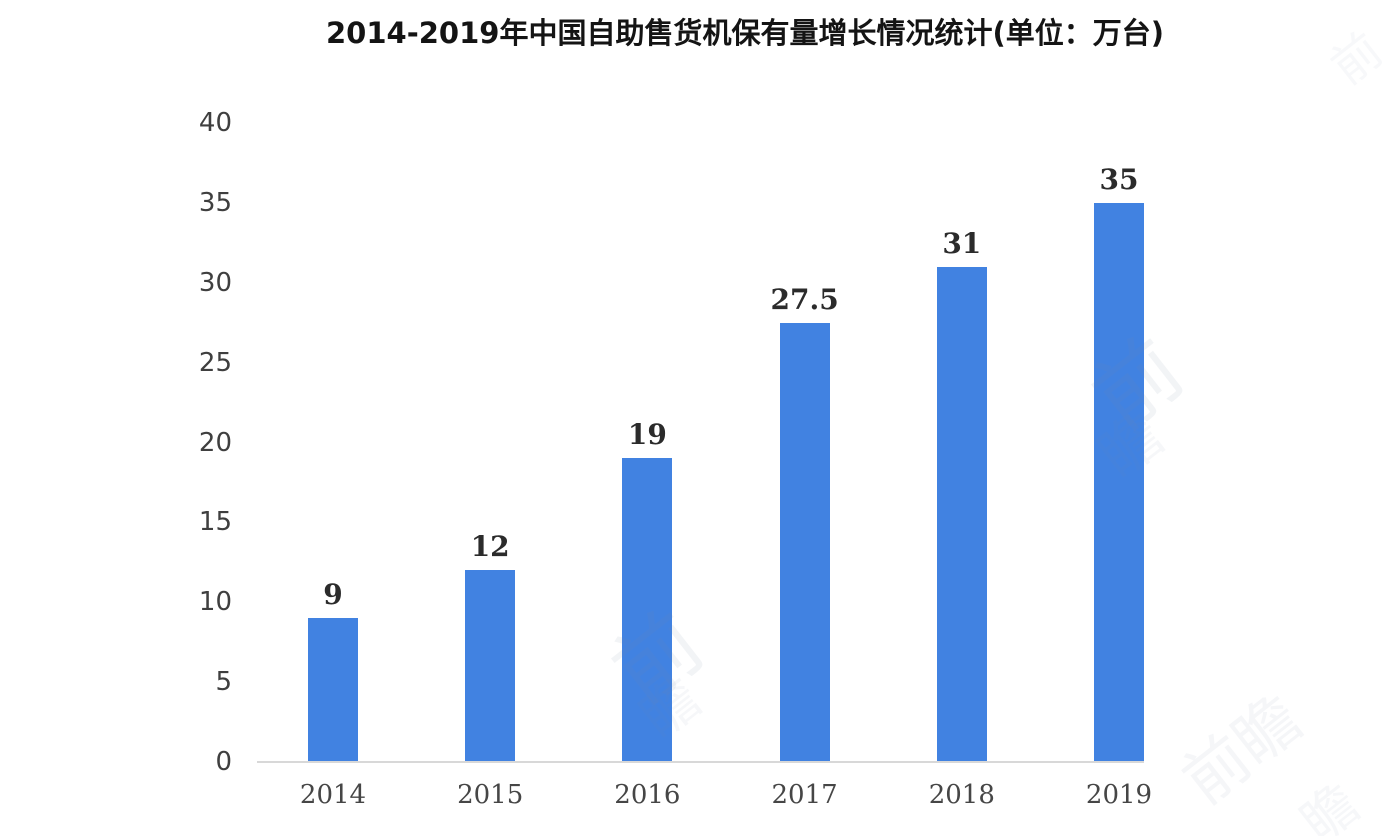  What do you see at coordinates (961, 514) in the screenshot?
I see `bar-2018` at bounding box center [961, 514].